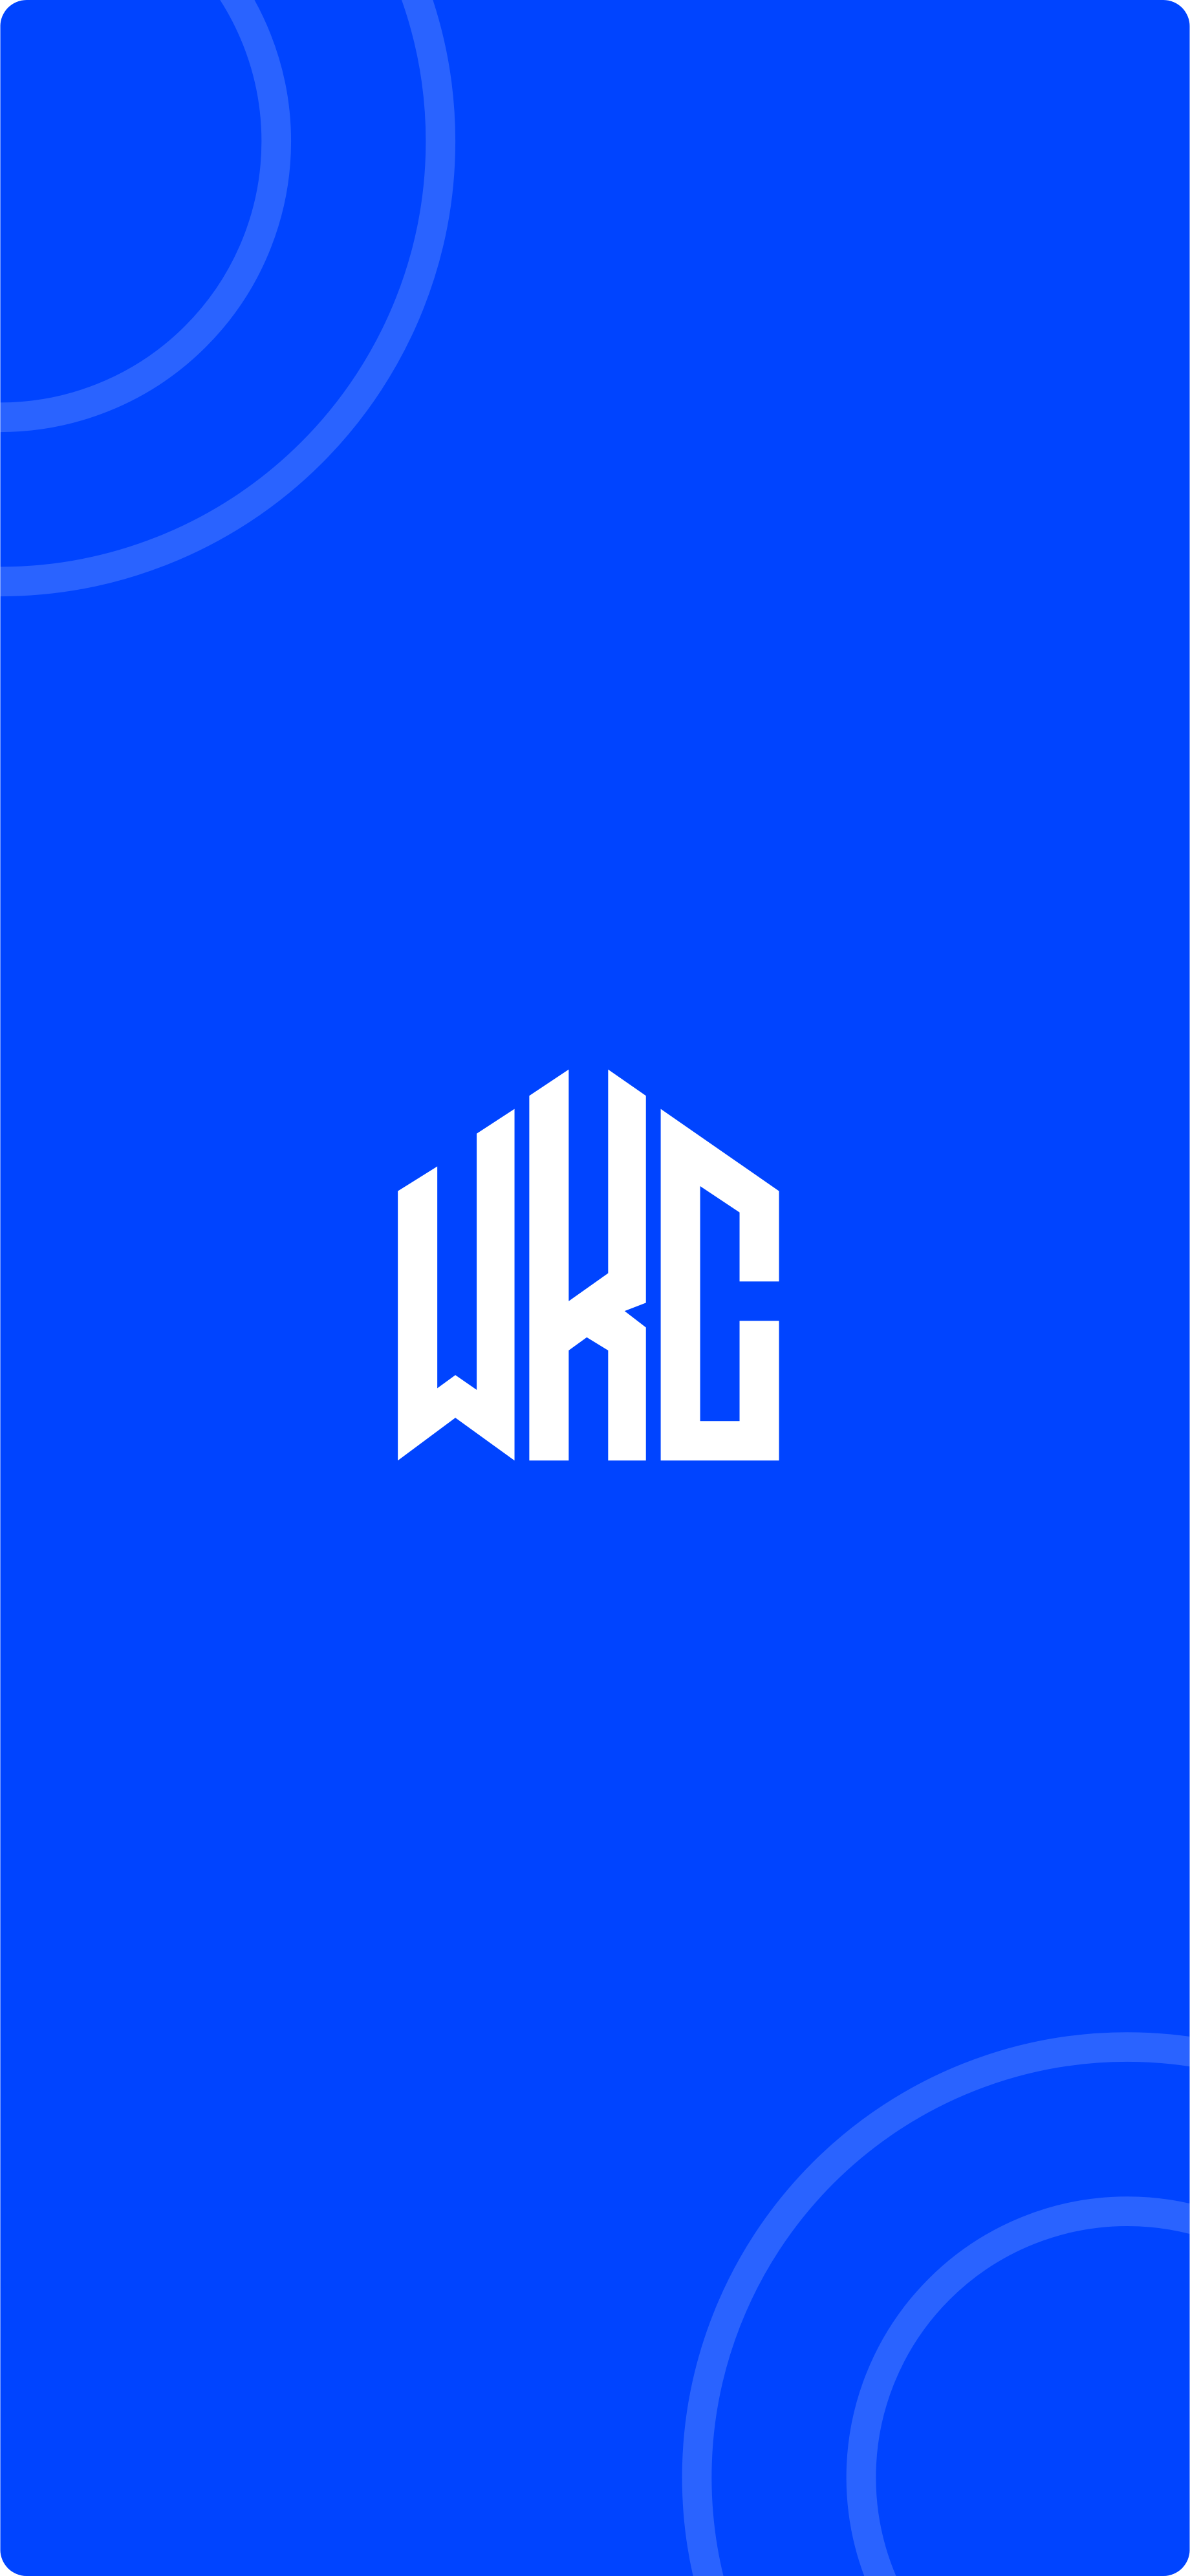 This screenshot has height=2576, width=1190. I want to click on ring-bottom-outer, so click(936, 2304).